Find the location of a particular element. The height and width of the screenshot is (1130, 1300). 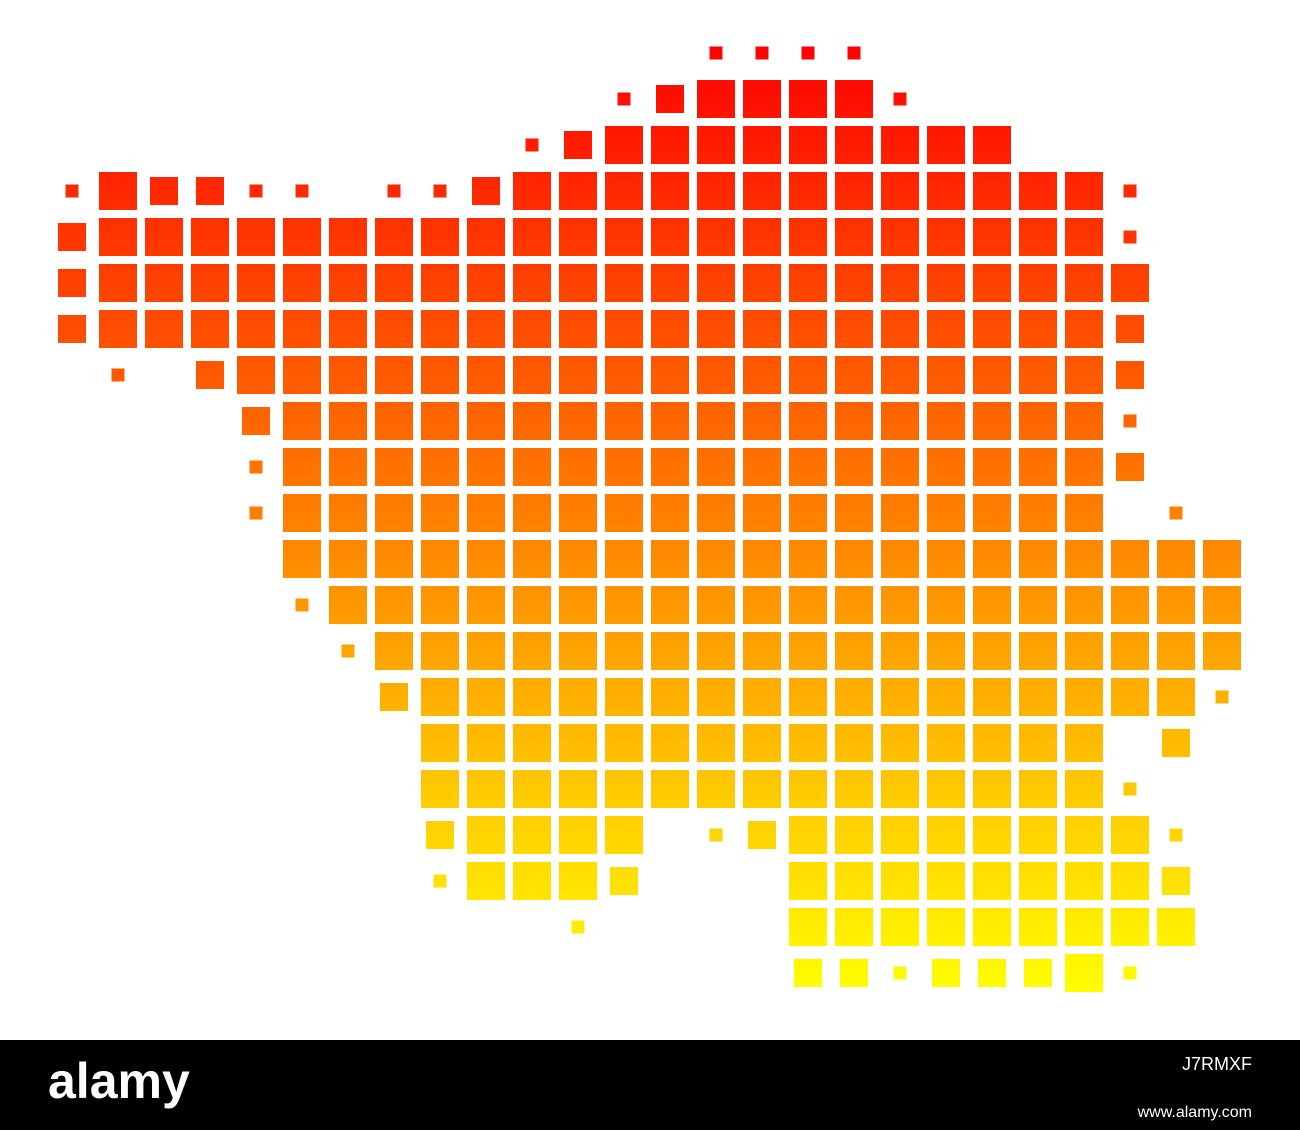

footer-url: www.alamy.com is located at coordinates (1194, 1112).